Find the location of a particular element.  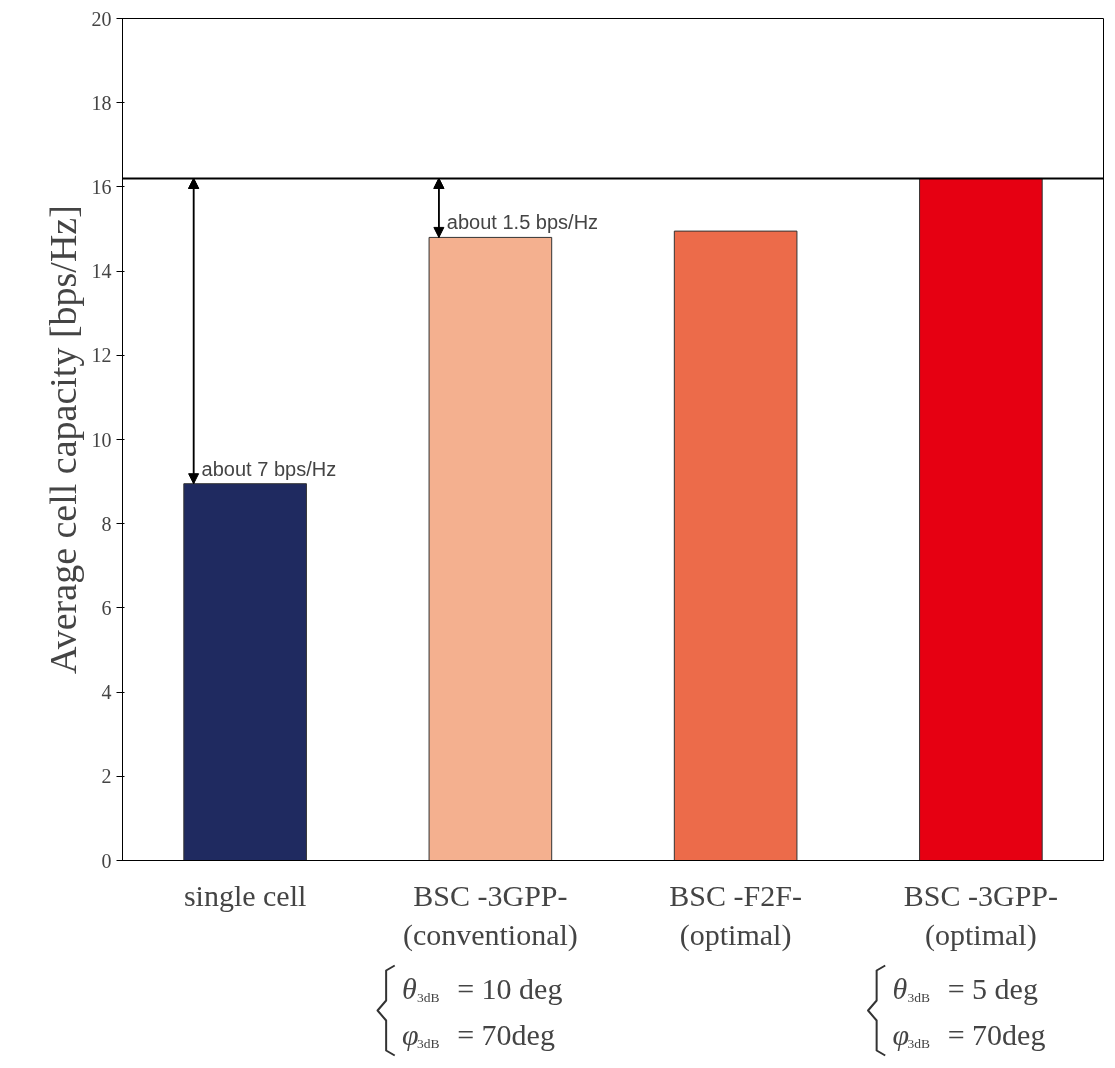

y-tick-label: 20 is located at coordinates (101, 18).